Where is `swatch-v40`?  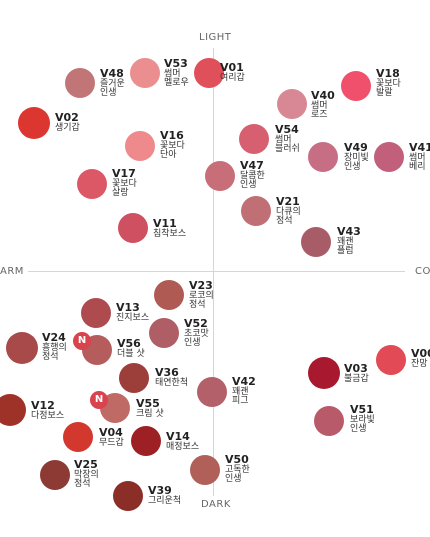
swatch-v40 is located at coordinates (292, 104).